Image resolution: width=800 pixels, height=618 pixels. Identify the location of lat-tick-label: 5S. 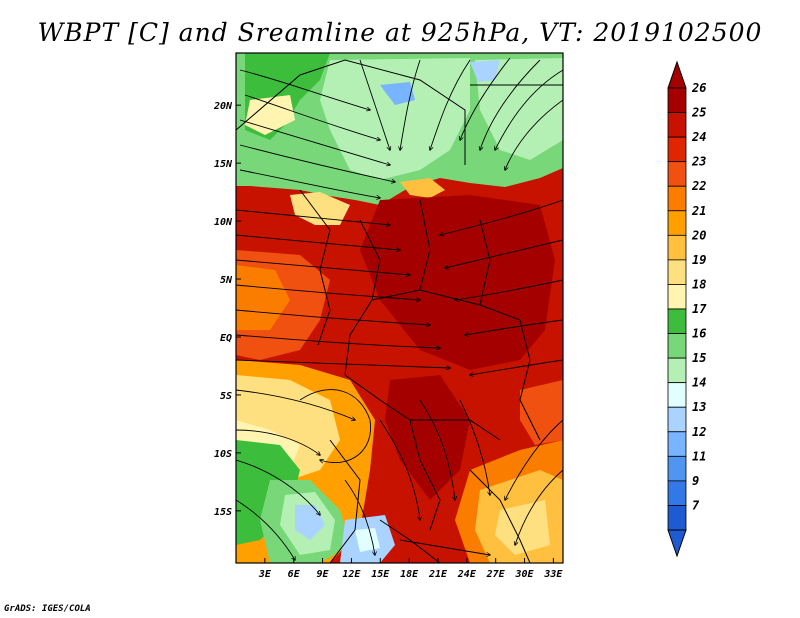
(226, 396).